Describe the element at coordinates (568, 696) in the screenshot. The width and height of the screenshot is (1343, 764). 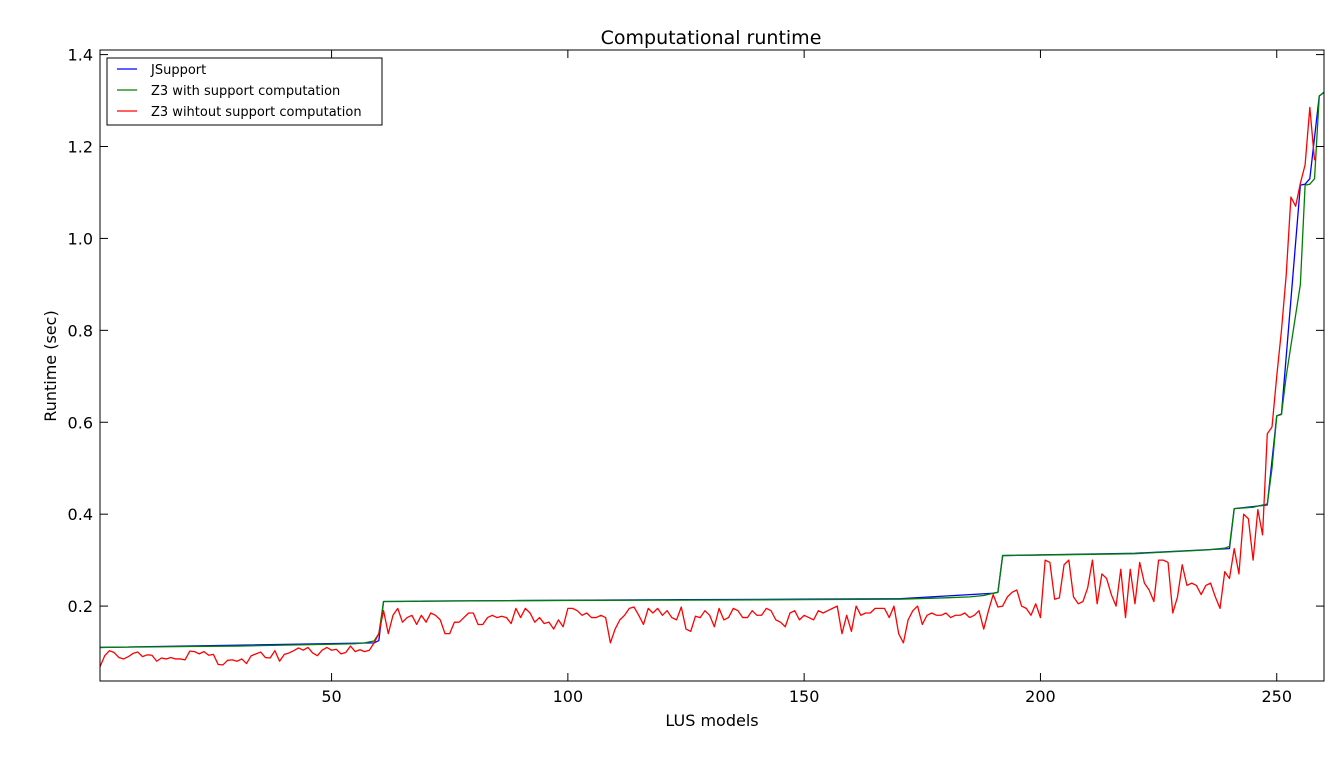
I see `x-tick-label: 100` at that location.